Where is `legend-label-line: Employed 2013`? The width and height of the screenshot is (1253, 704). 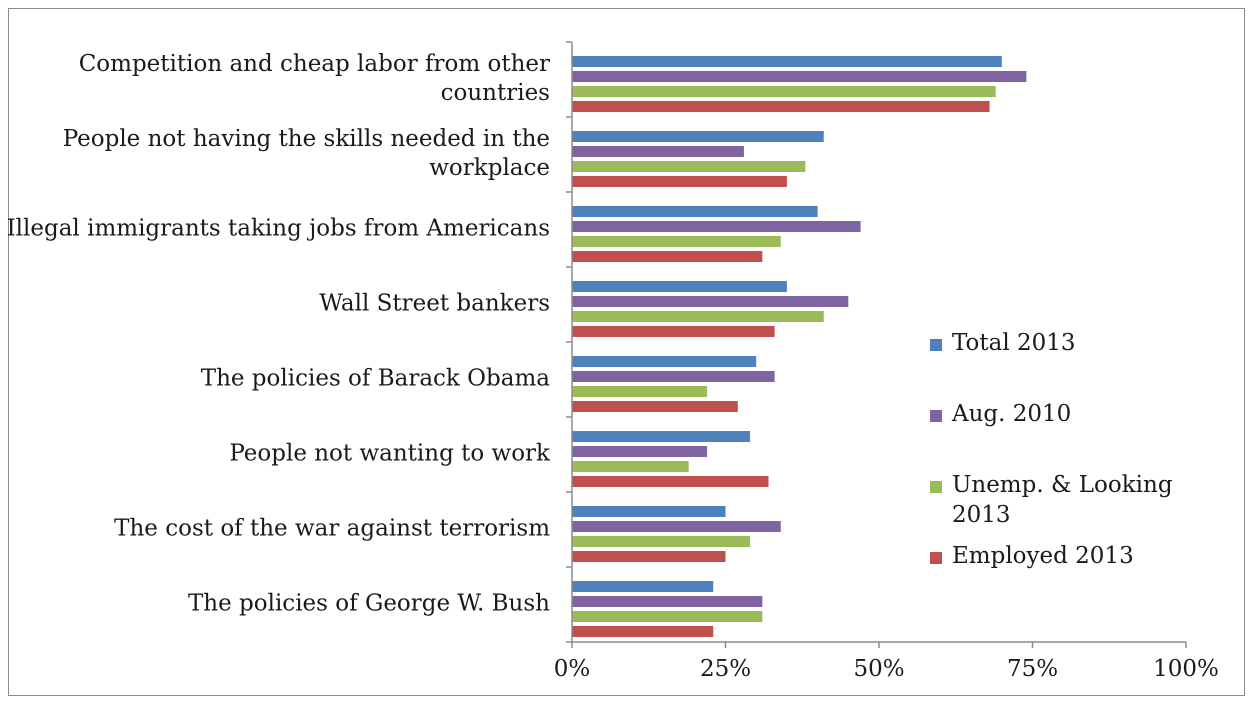 legend-label-line: Employed 2013 is located at coordinates (1043, 556).